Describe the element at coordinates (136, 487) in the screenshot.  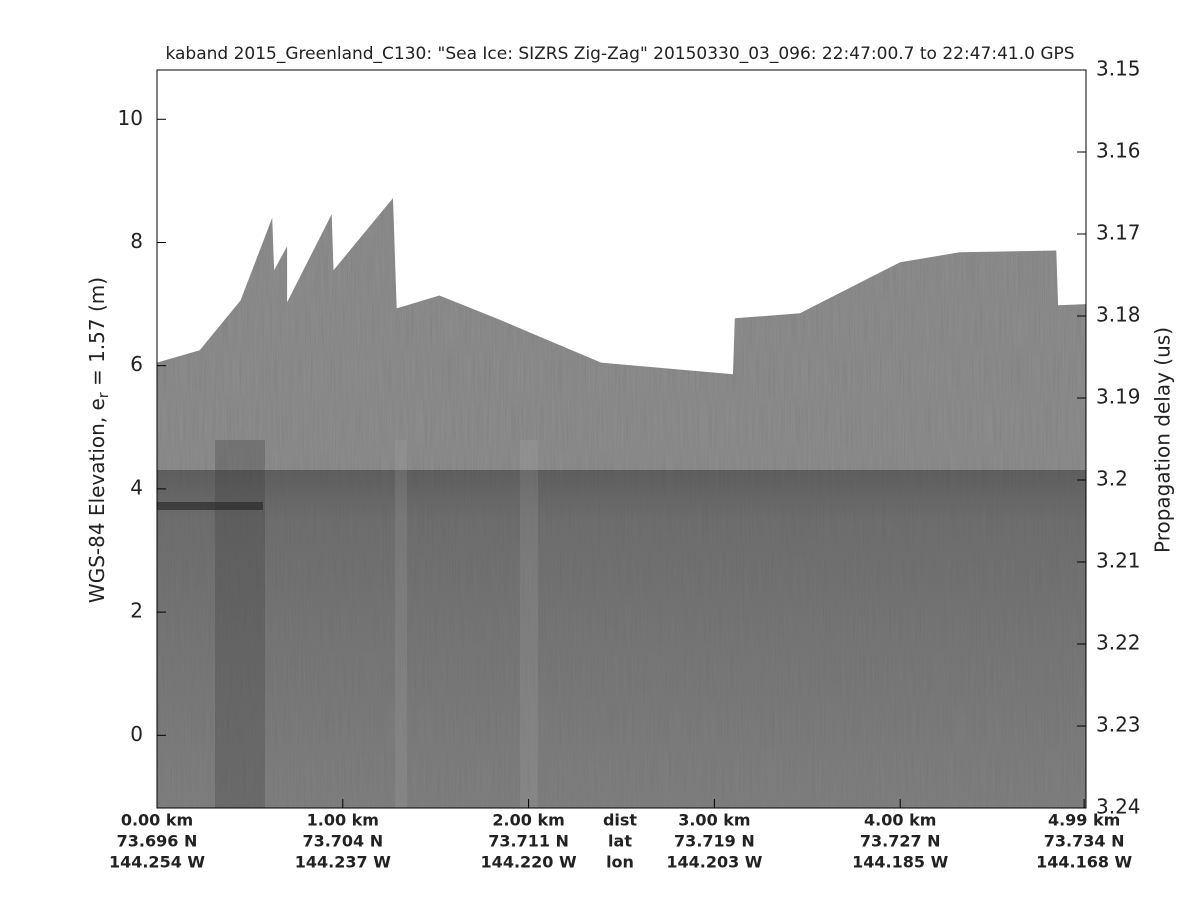
I see `y-tick-label: 4` at that location.